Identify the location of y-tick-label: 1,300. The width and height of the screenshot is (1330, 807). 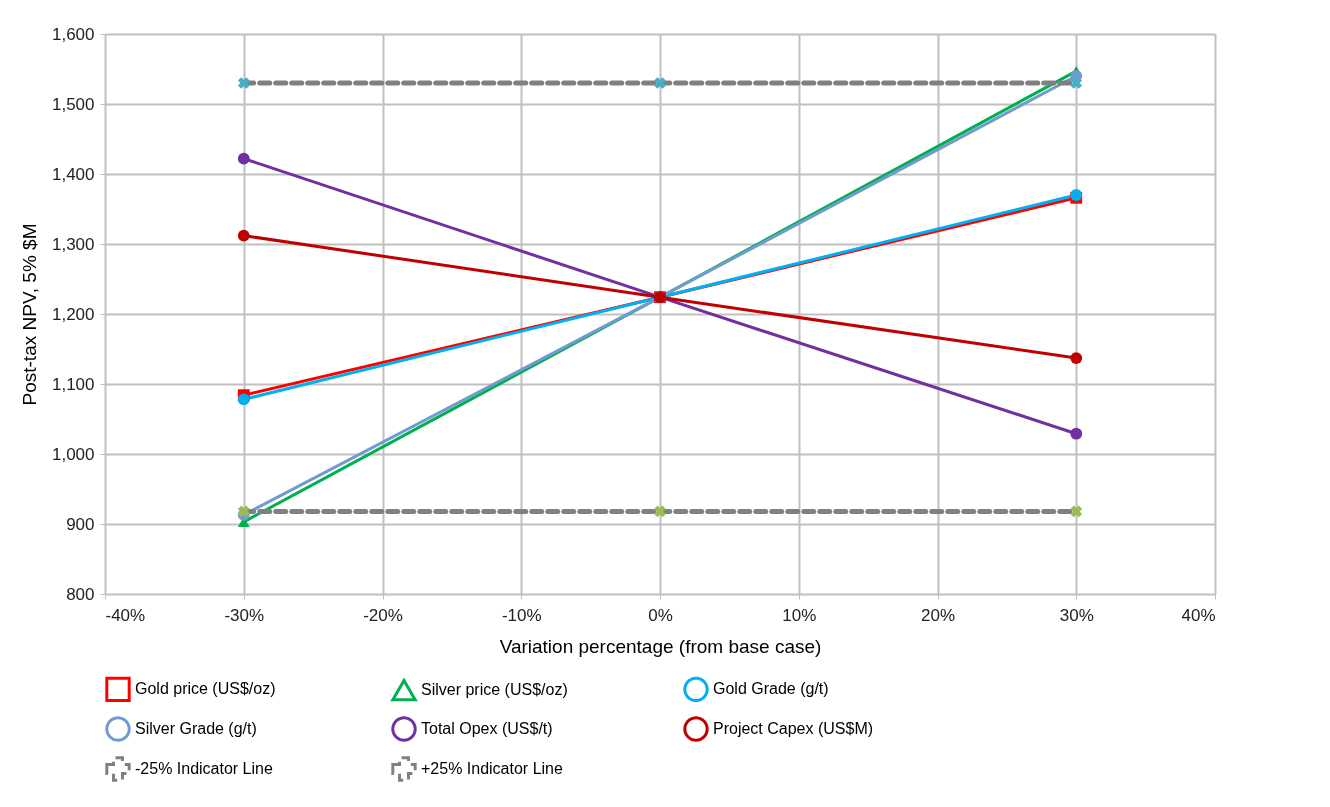
(73, 244).